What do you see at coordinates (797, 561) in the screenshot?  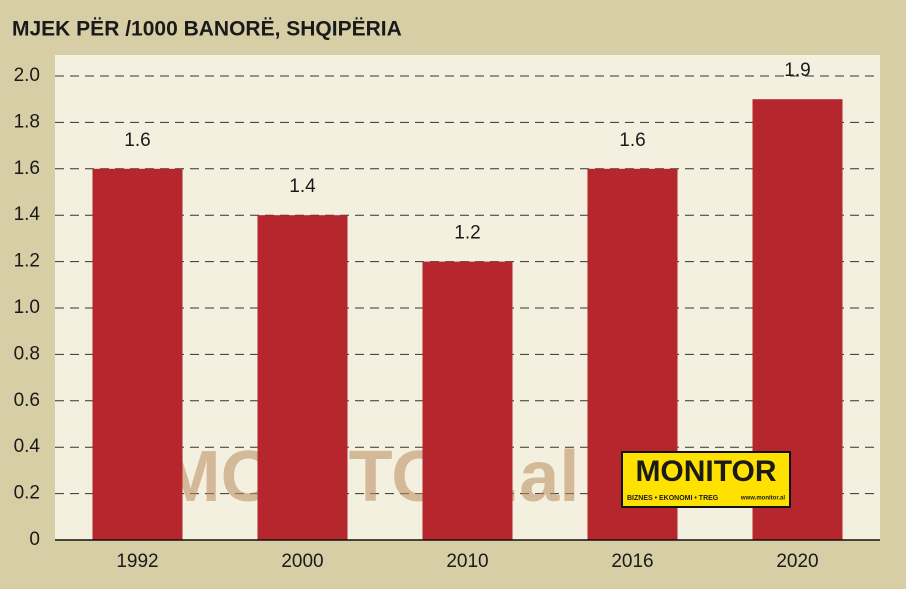 I see `x-tick-label: 2020` at bounding box center [797, 561].